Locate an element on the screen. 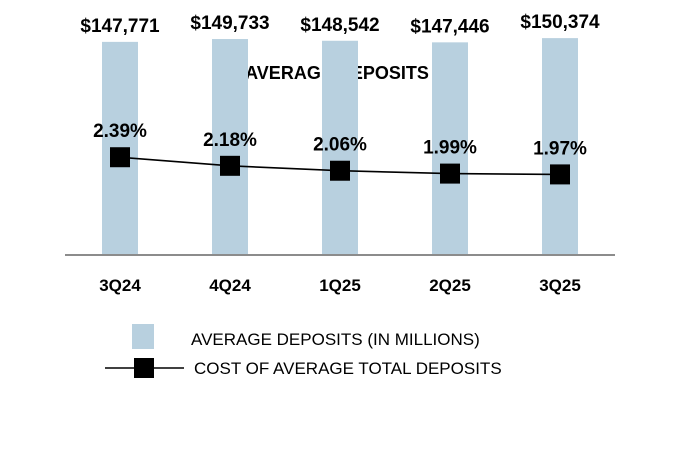 The height and width of the screenshot is (452, 680). deposit-bar-1q25 is located at coordinates (340, 147).